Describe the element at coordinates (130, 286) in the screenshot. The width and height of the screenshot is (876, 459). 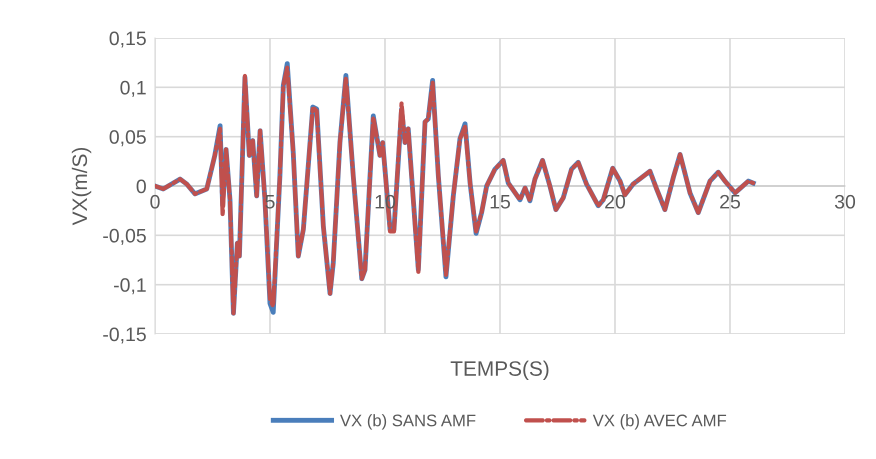
I see `y-tick-label: -0,1` at that location.